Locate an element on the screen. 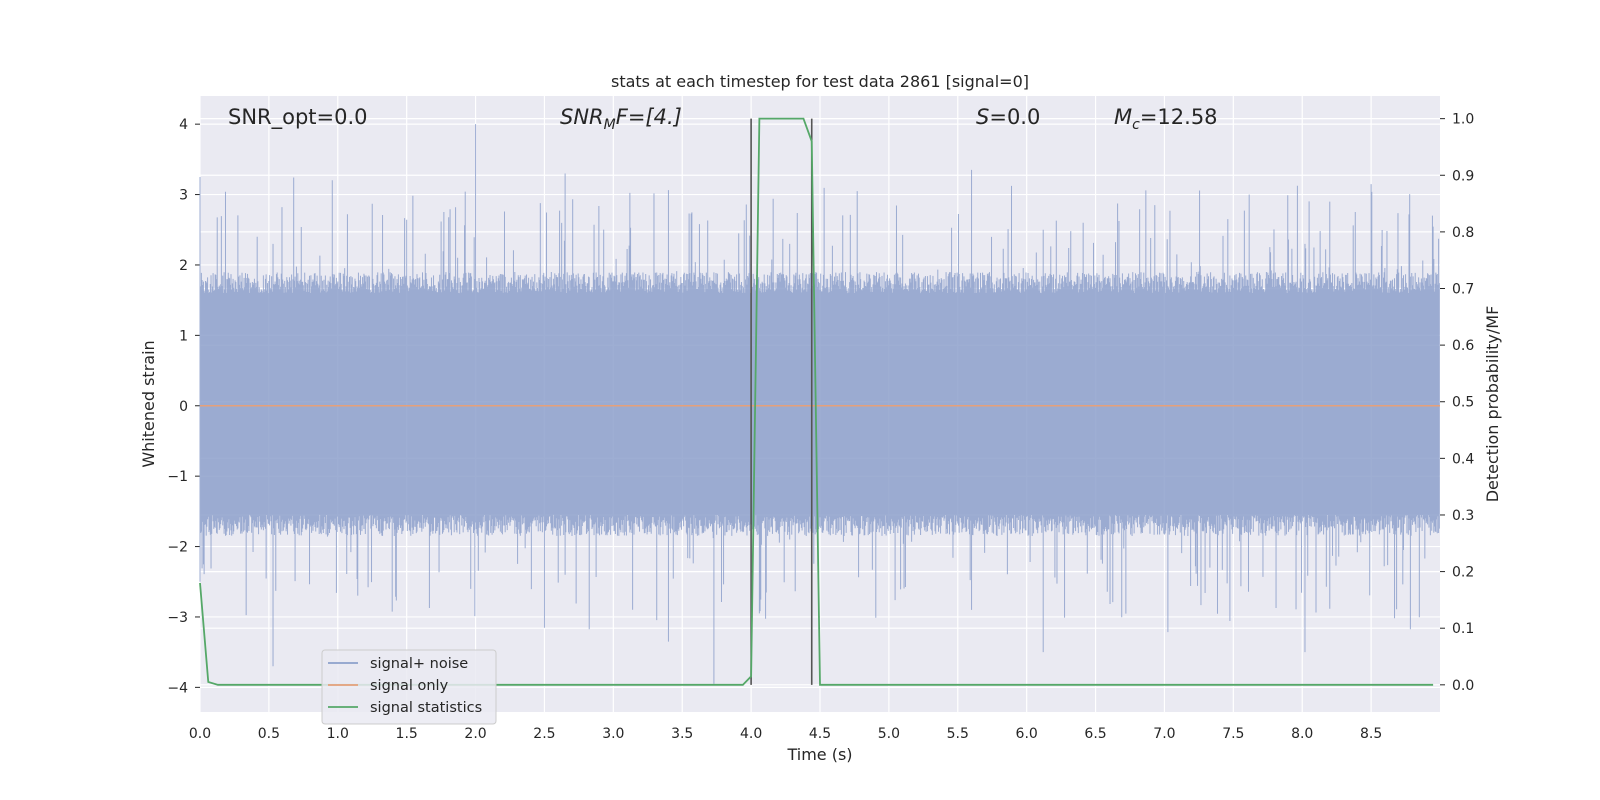  x-tick-label: 7.5 is located at coordinates (1233, 734).